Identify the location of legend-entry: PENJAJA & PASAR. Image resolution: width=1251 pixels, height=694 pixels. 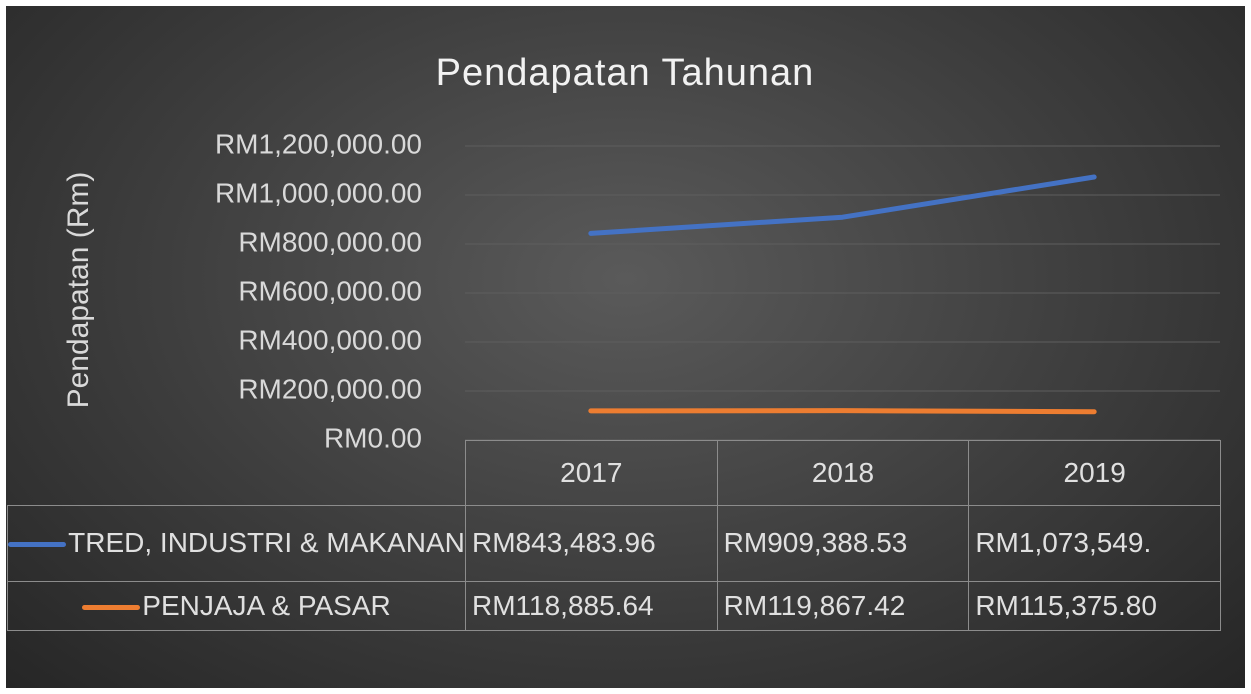
(236, 606).